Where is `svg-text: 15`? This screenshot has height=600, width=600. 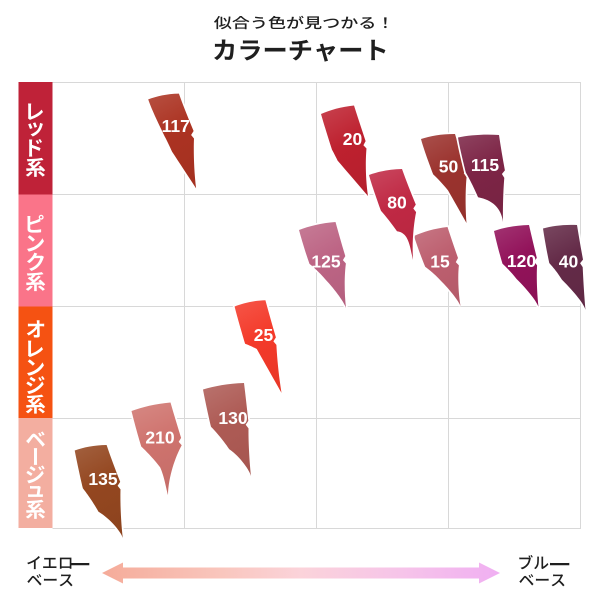
svg-text: 15 is located at coordinates (440, 261).